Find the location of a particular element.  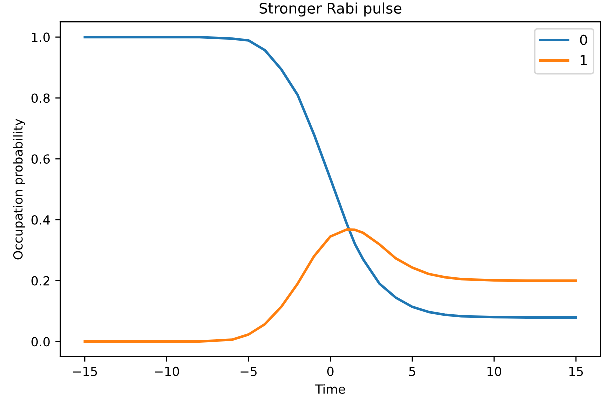

y-tick-label: 0.2 is located at coordinates (41, 281).